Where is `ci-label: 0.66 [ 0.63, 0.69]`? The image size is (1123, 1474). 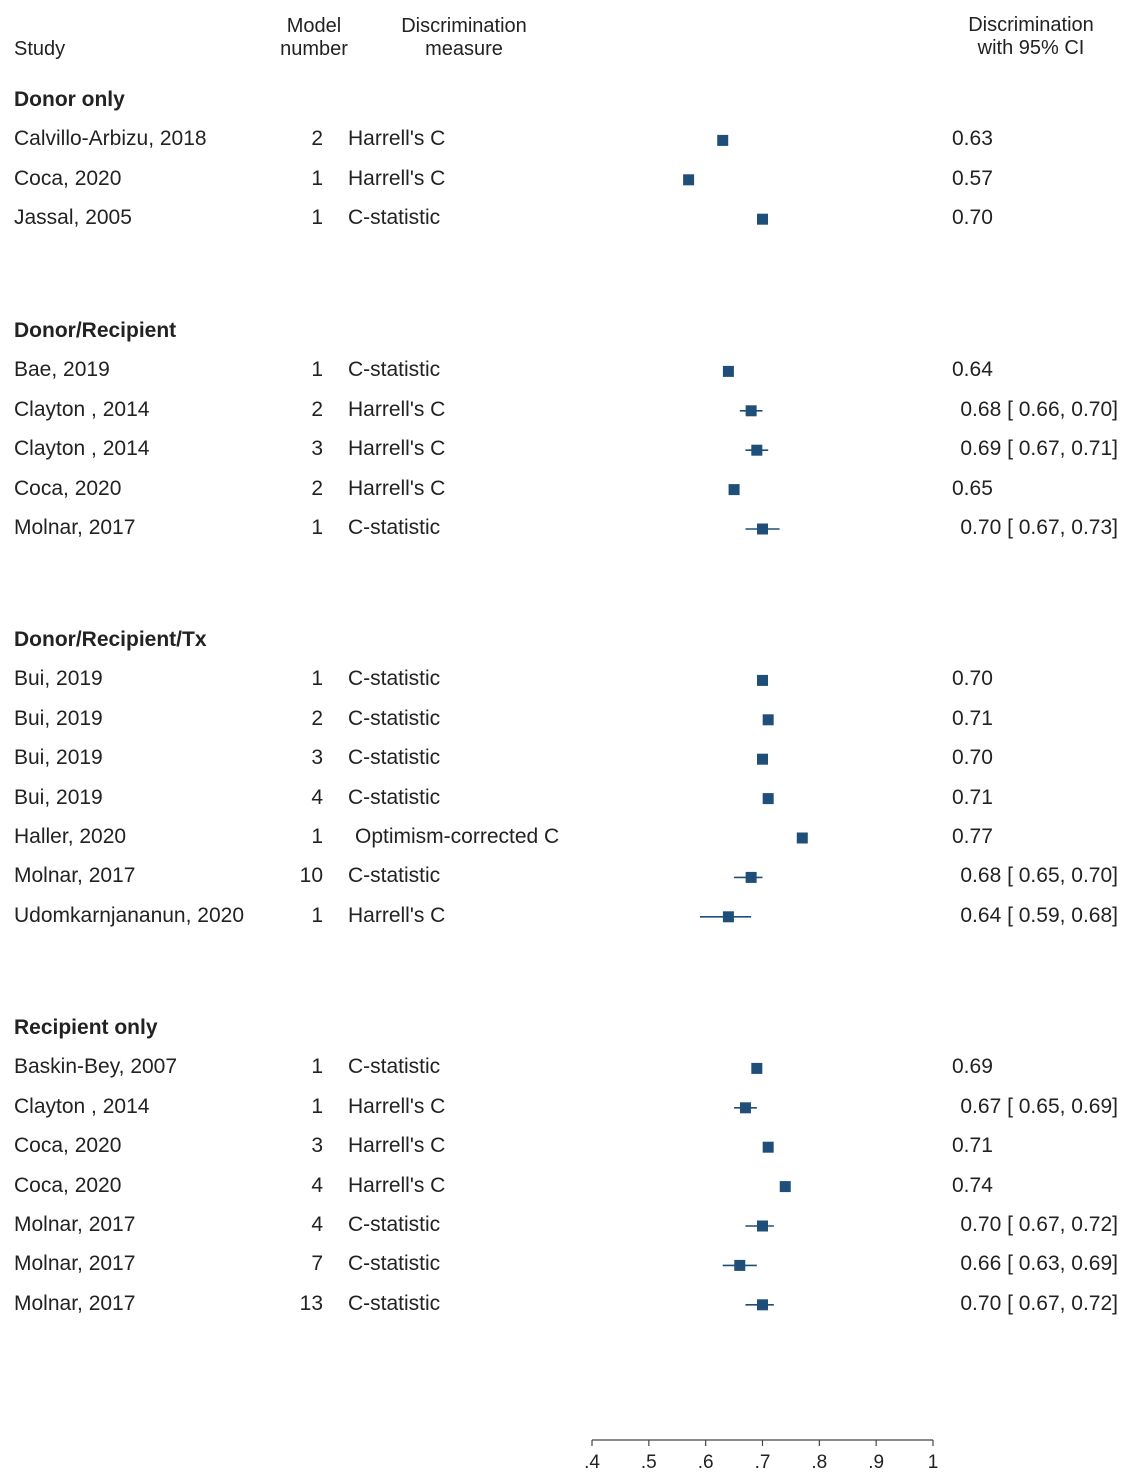
ci-label: 0.66 [ 0.63, 0.69] is located at coordinates (1039, 1264).